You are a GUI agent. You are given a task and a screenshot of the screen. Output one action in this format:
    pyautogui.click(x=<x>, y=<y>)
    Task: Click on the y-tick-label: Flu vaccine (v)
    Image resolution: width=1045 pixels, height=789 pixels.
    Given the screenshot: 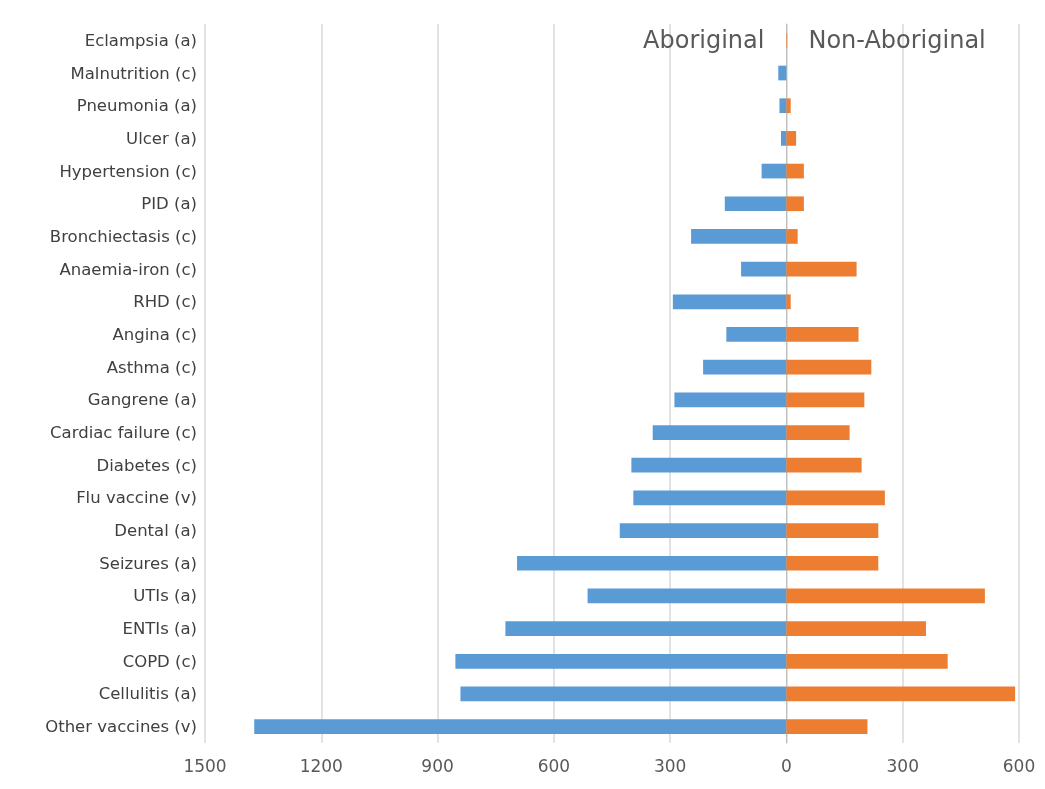 What is the action you would take?
    pyautogui.click(x=136, y=498)
    